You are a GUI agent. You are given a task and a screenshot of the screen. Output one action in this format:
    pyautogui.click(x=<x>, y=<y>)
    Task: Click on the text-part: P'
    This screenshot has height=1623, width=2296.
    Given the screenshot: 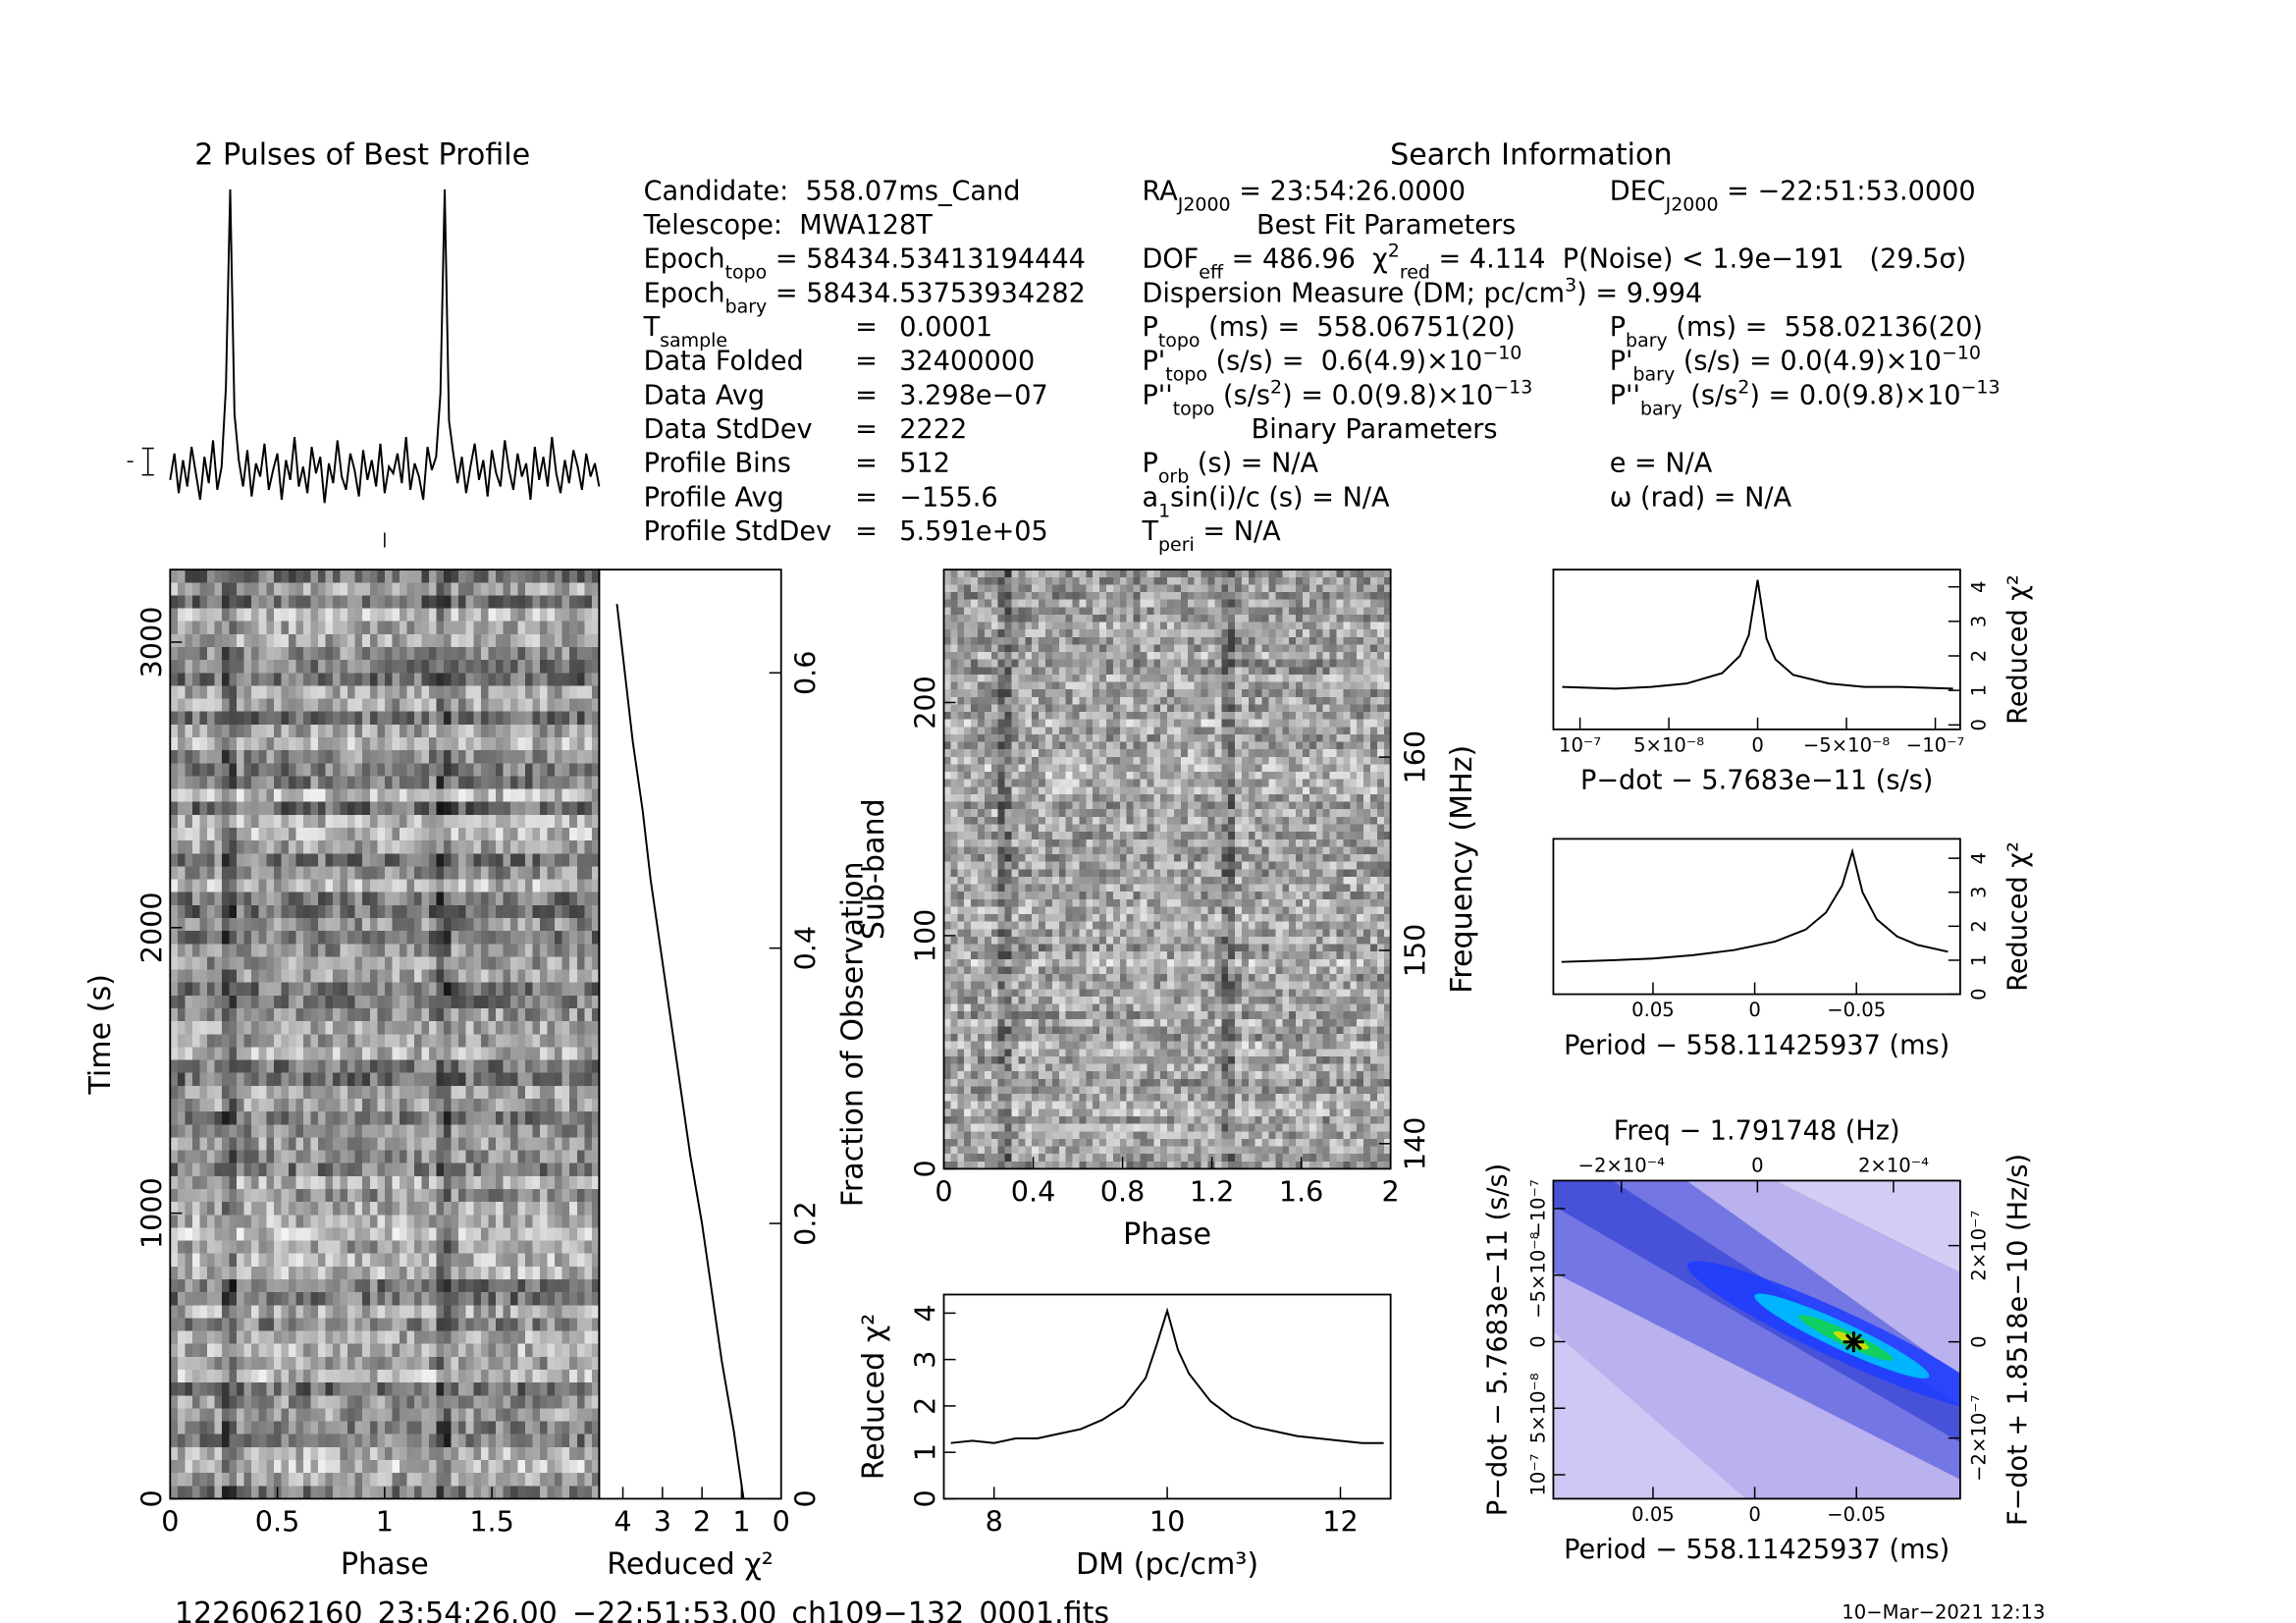 What is the action you would take?
    pyautogui.click(x=1621, y=362)
    